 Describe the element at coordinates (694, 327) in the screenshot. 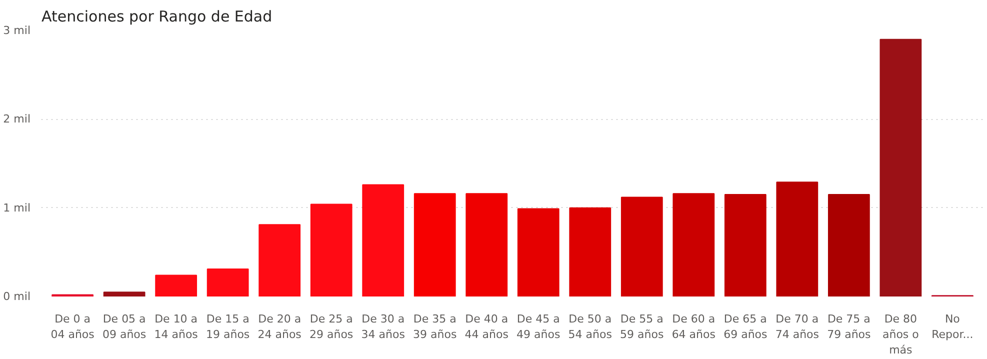

I see `x-tick-label: De 60 a 64 años` at that location.